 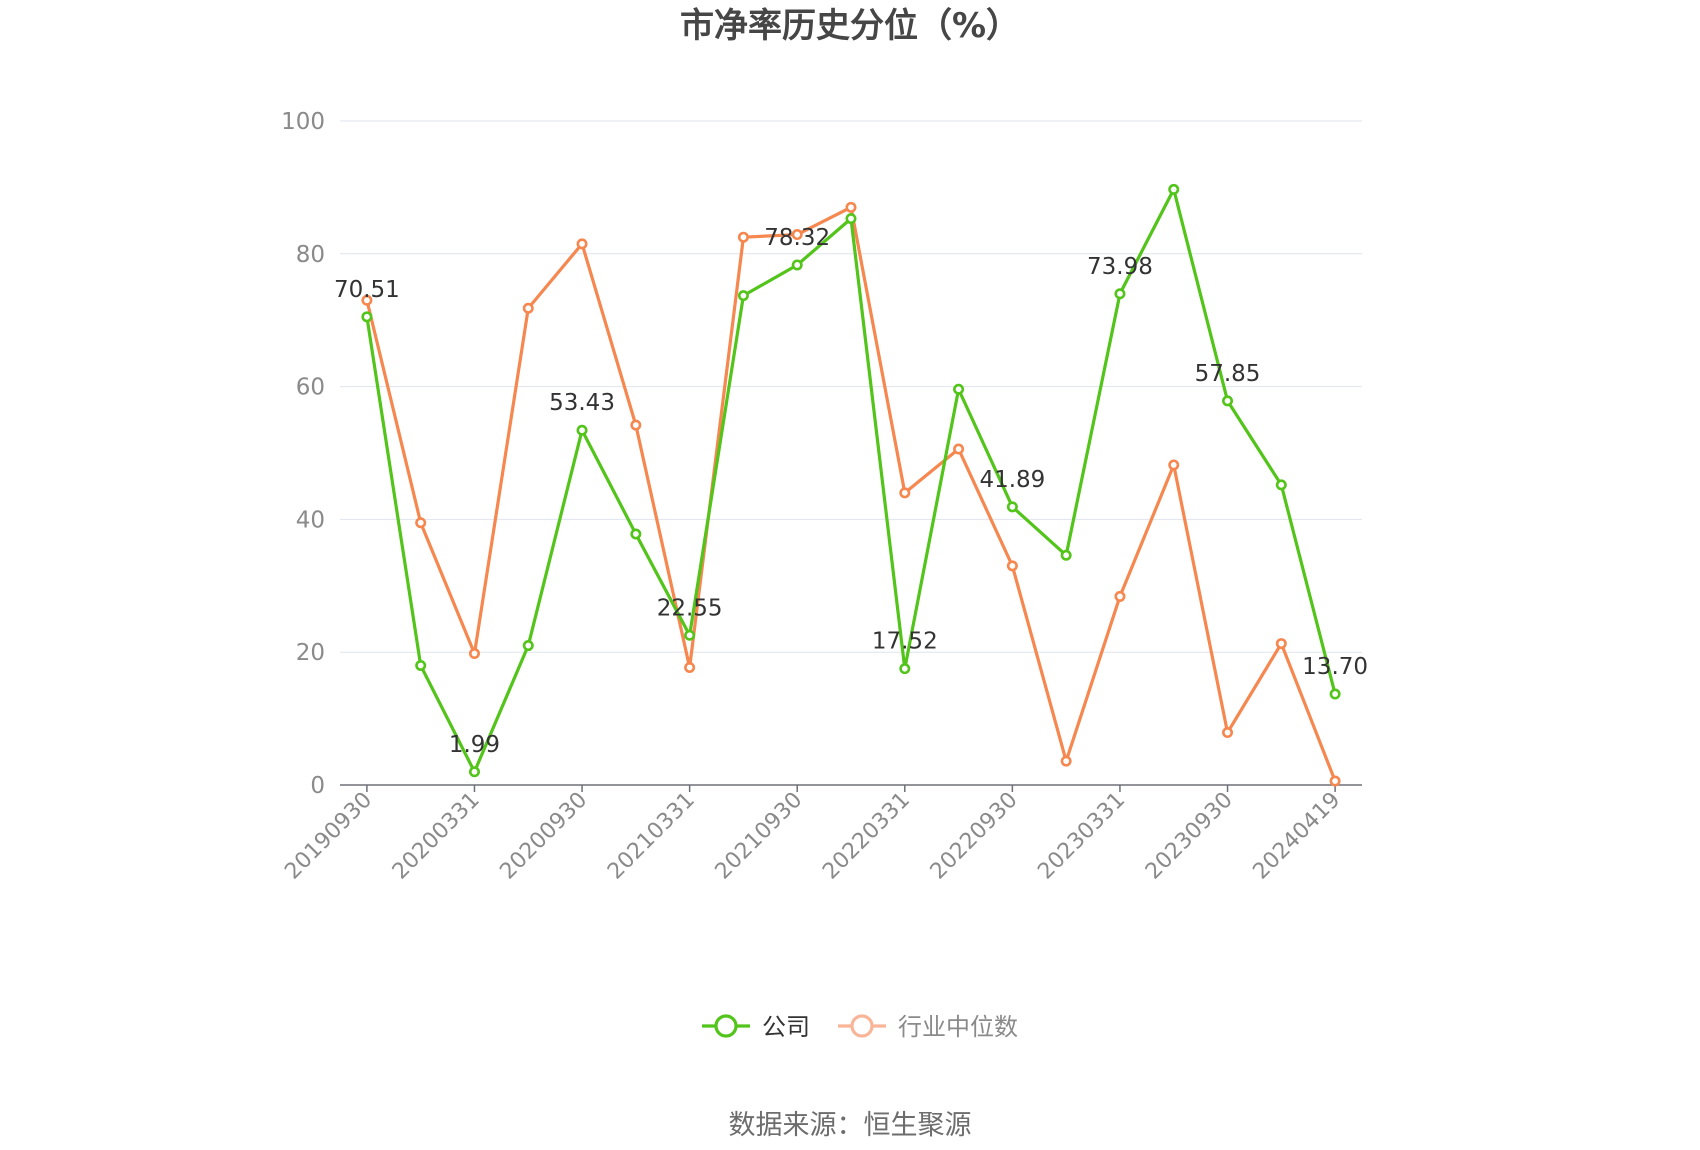 What do you see at coordinates (850, 26) in the screenshot?
I see `chart-title: 市净率历史分位（%）` at bounding box center [850, 26].